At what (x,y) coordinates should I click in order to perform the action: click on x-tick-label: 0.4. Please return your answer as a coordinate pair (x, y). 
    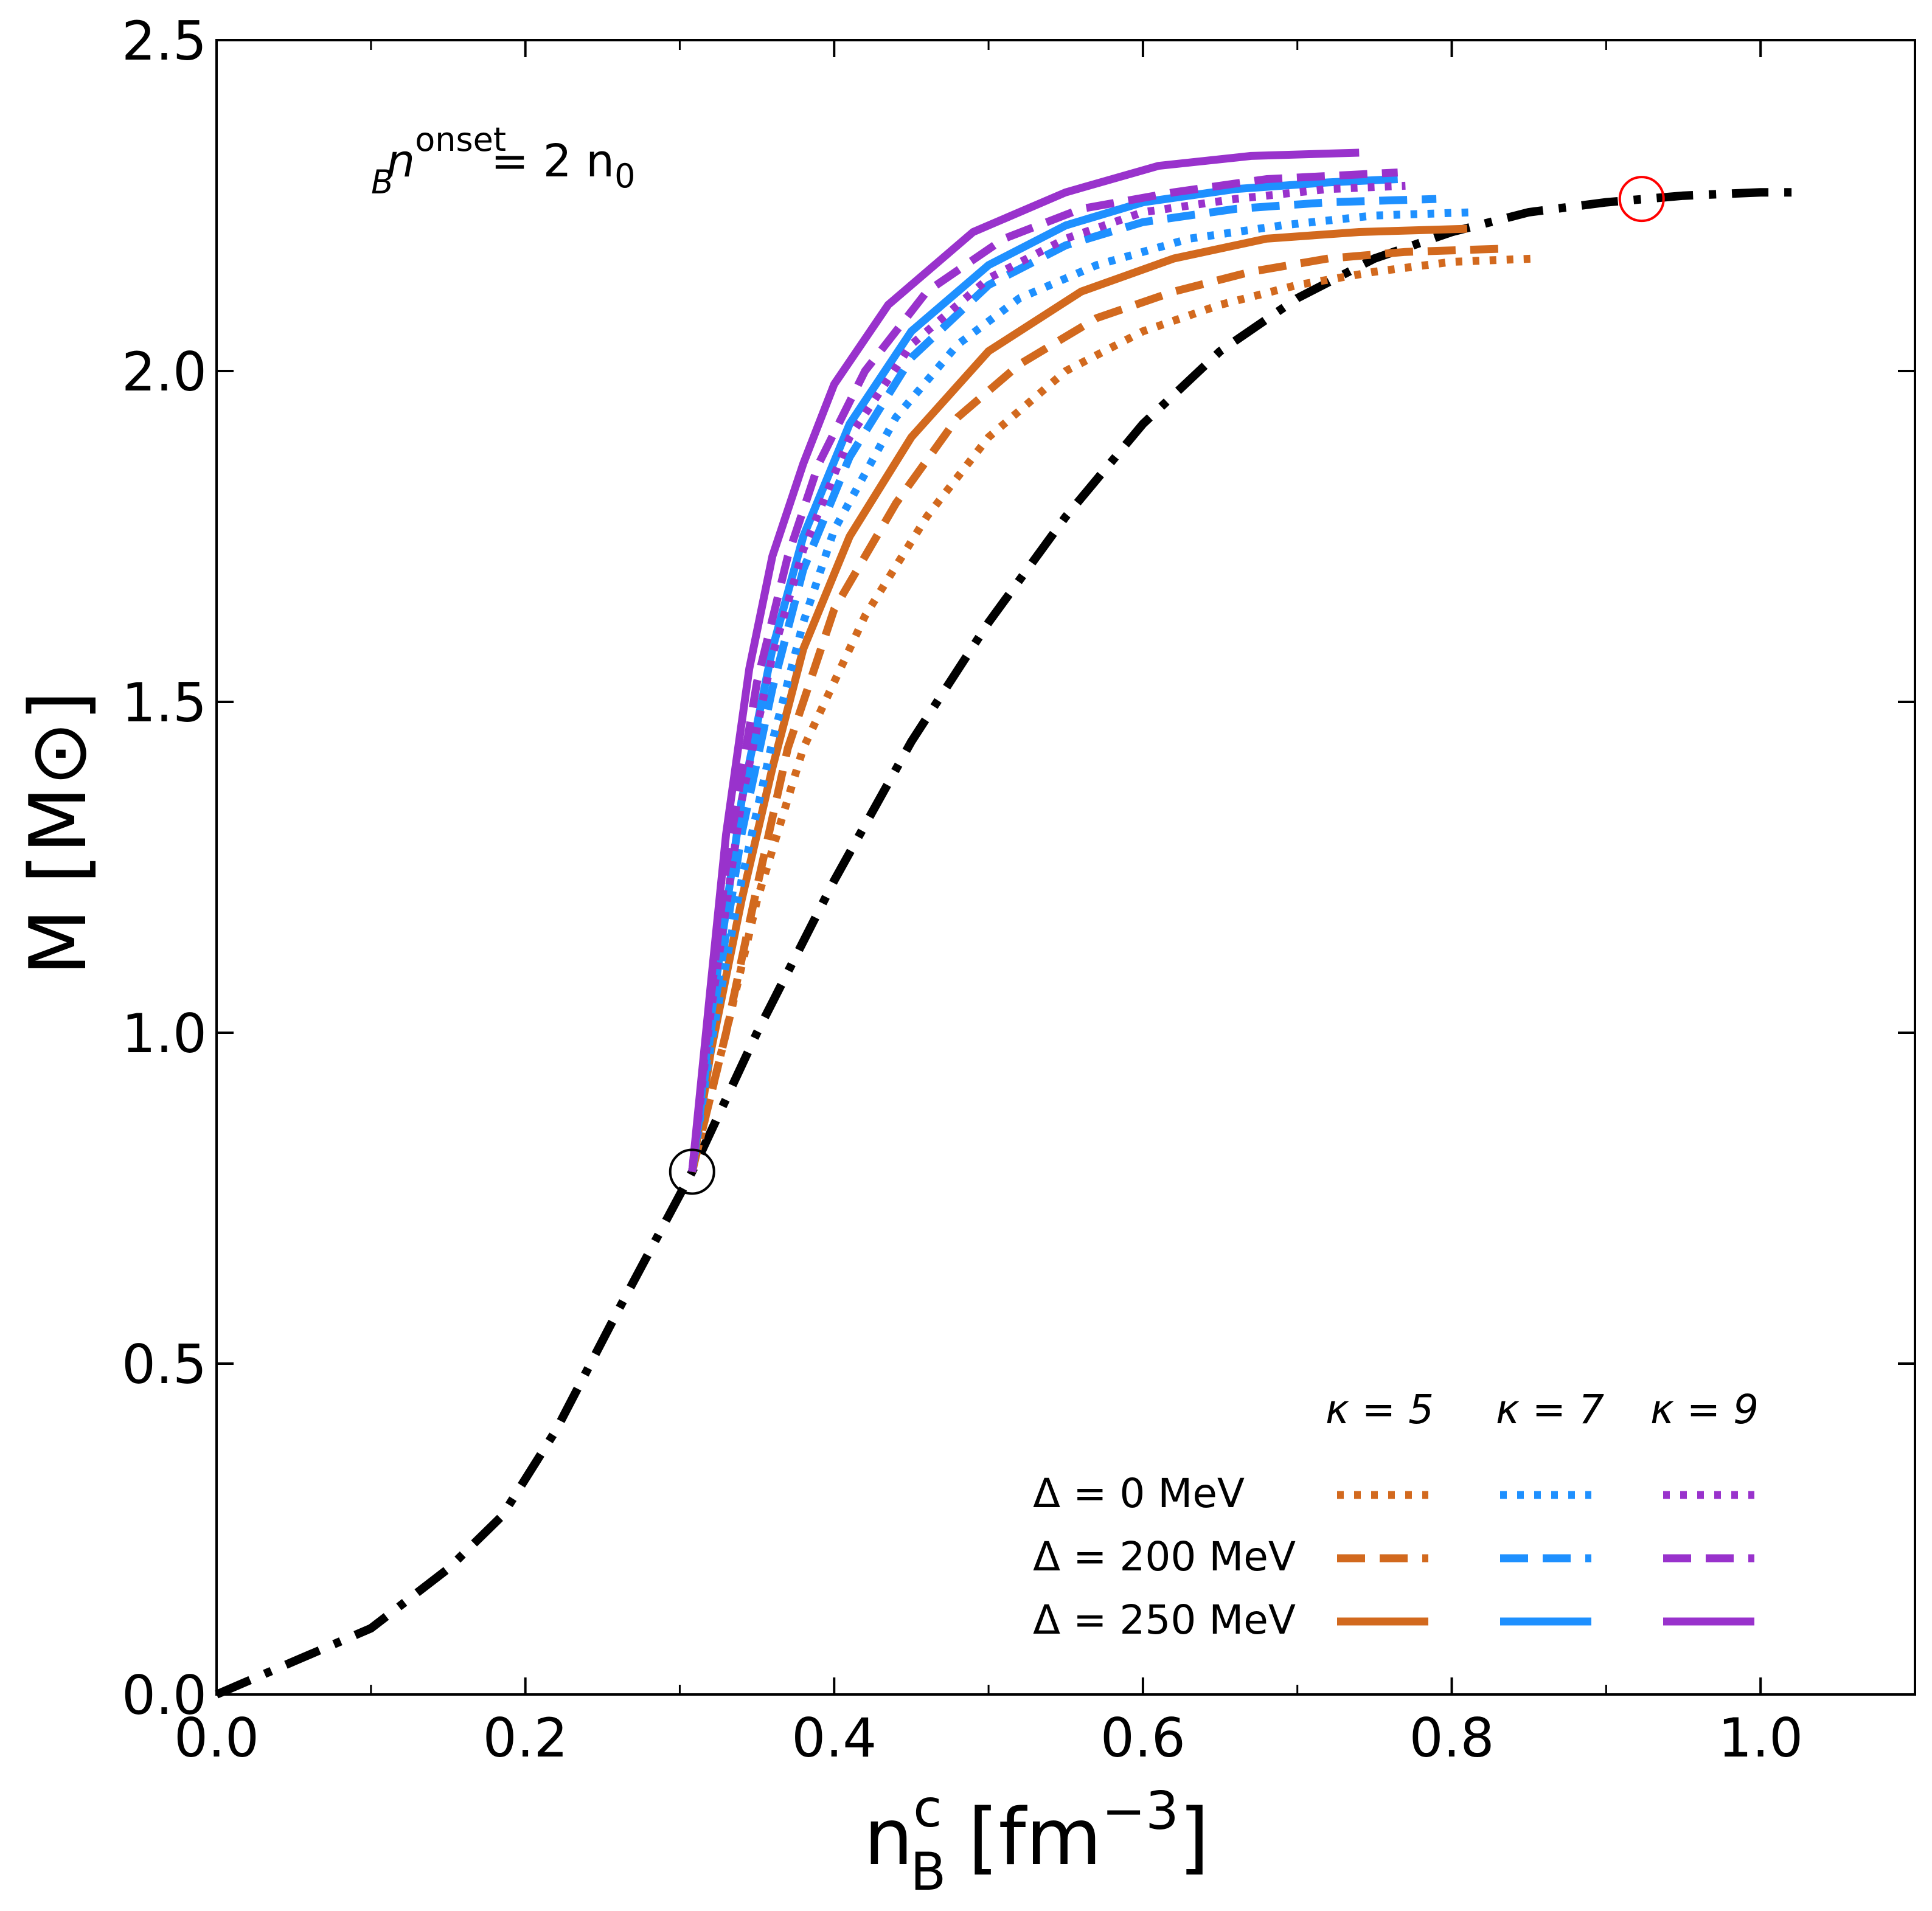
    Looking at the image, I should click on (834, 1738).